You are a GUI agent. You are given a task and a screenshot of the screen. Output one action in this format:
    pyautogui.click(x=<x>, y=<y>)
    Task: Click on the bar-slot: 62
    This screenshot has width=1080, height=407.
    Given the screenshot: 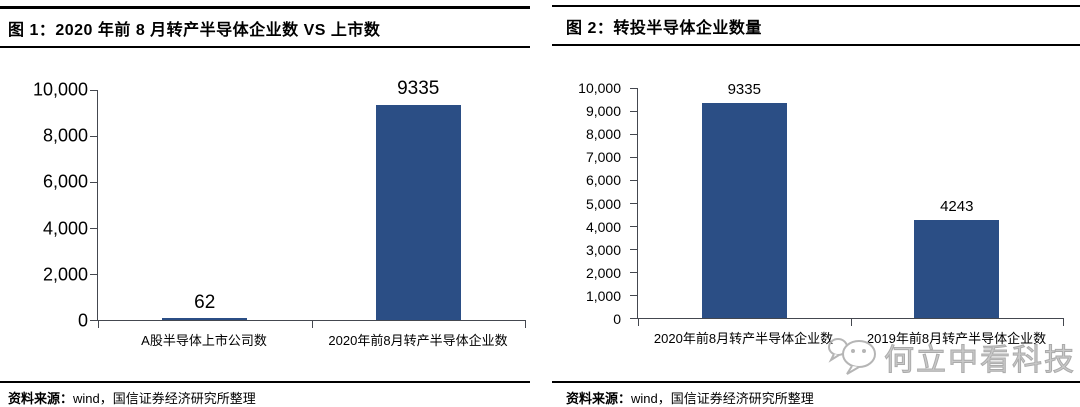 What is the action you would take?
    pyautogui.click(x=205, y=205)
    